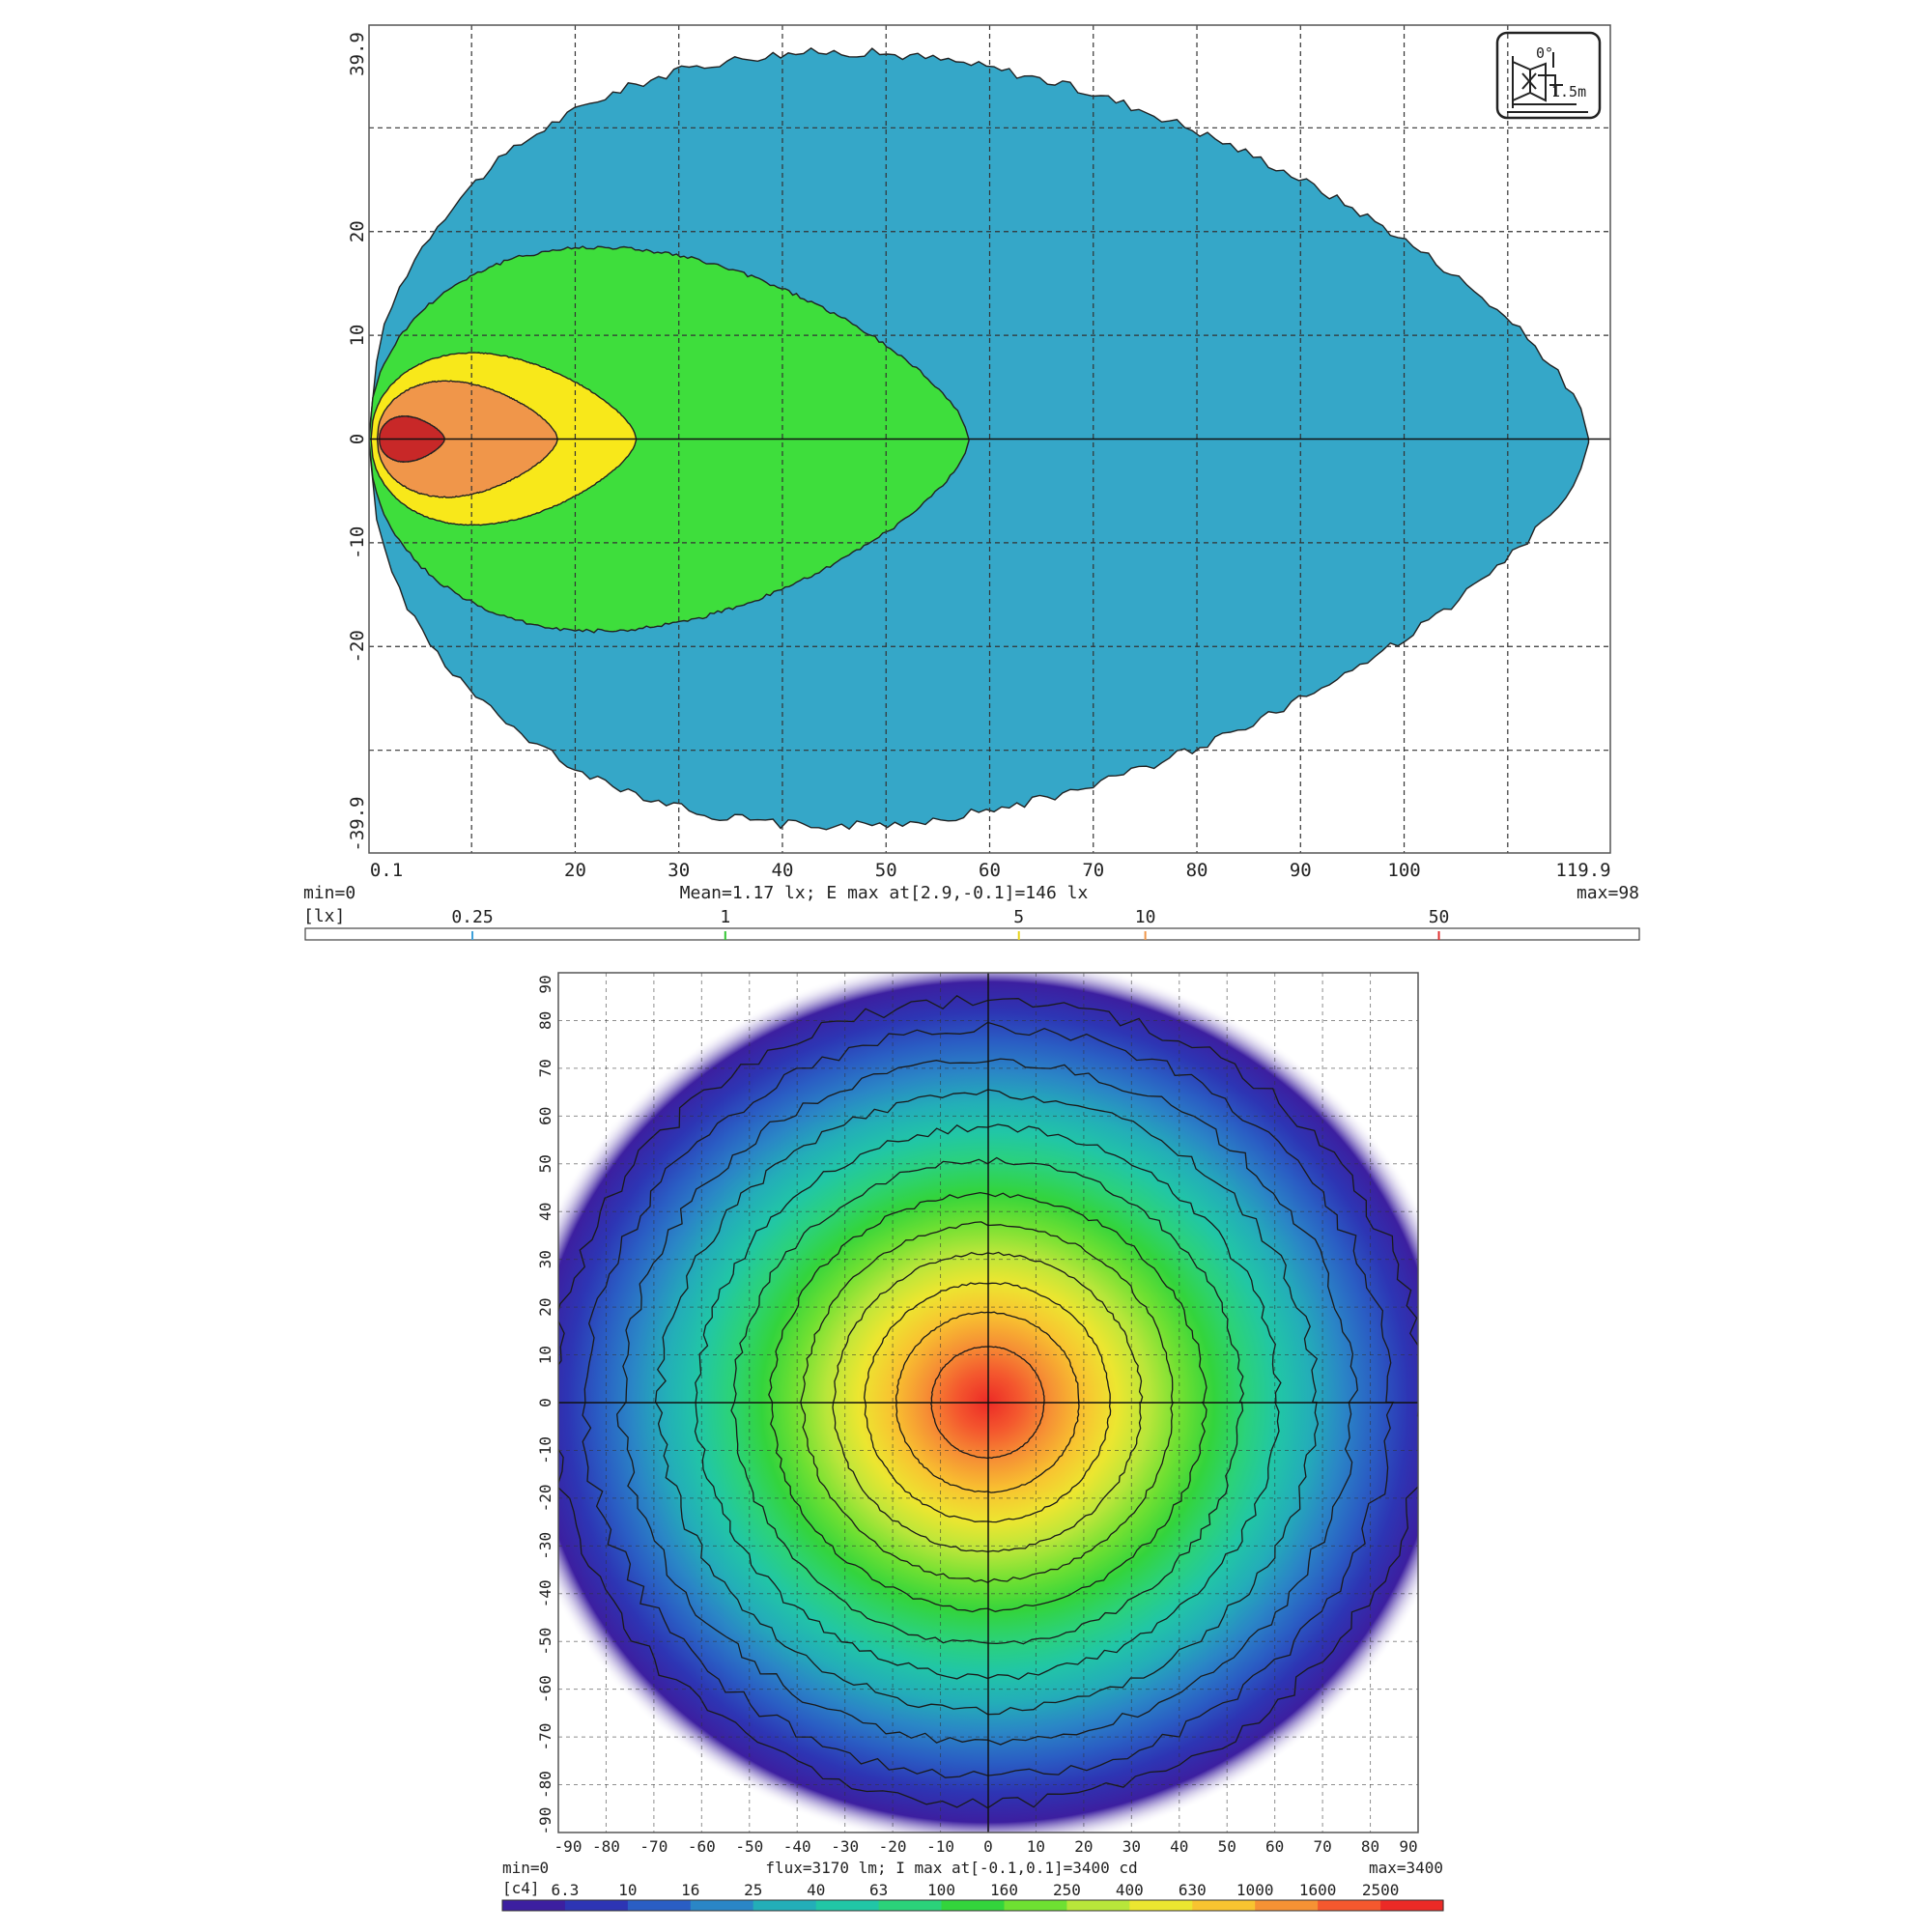 This screenshot has width=1932, height=1932. Describe the element at coordinates (893, 1846) in the screenshot. I see `intensity-x-tick-label: -20` at that location.